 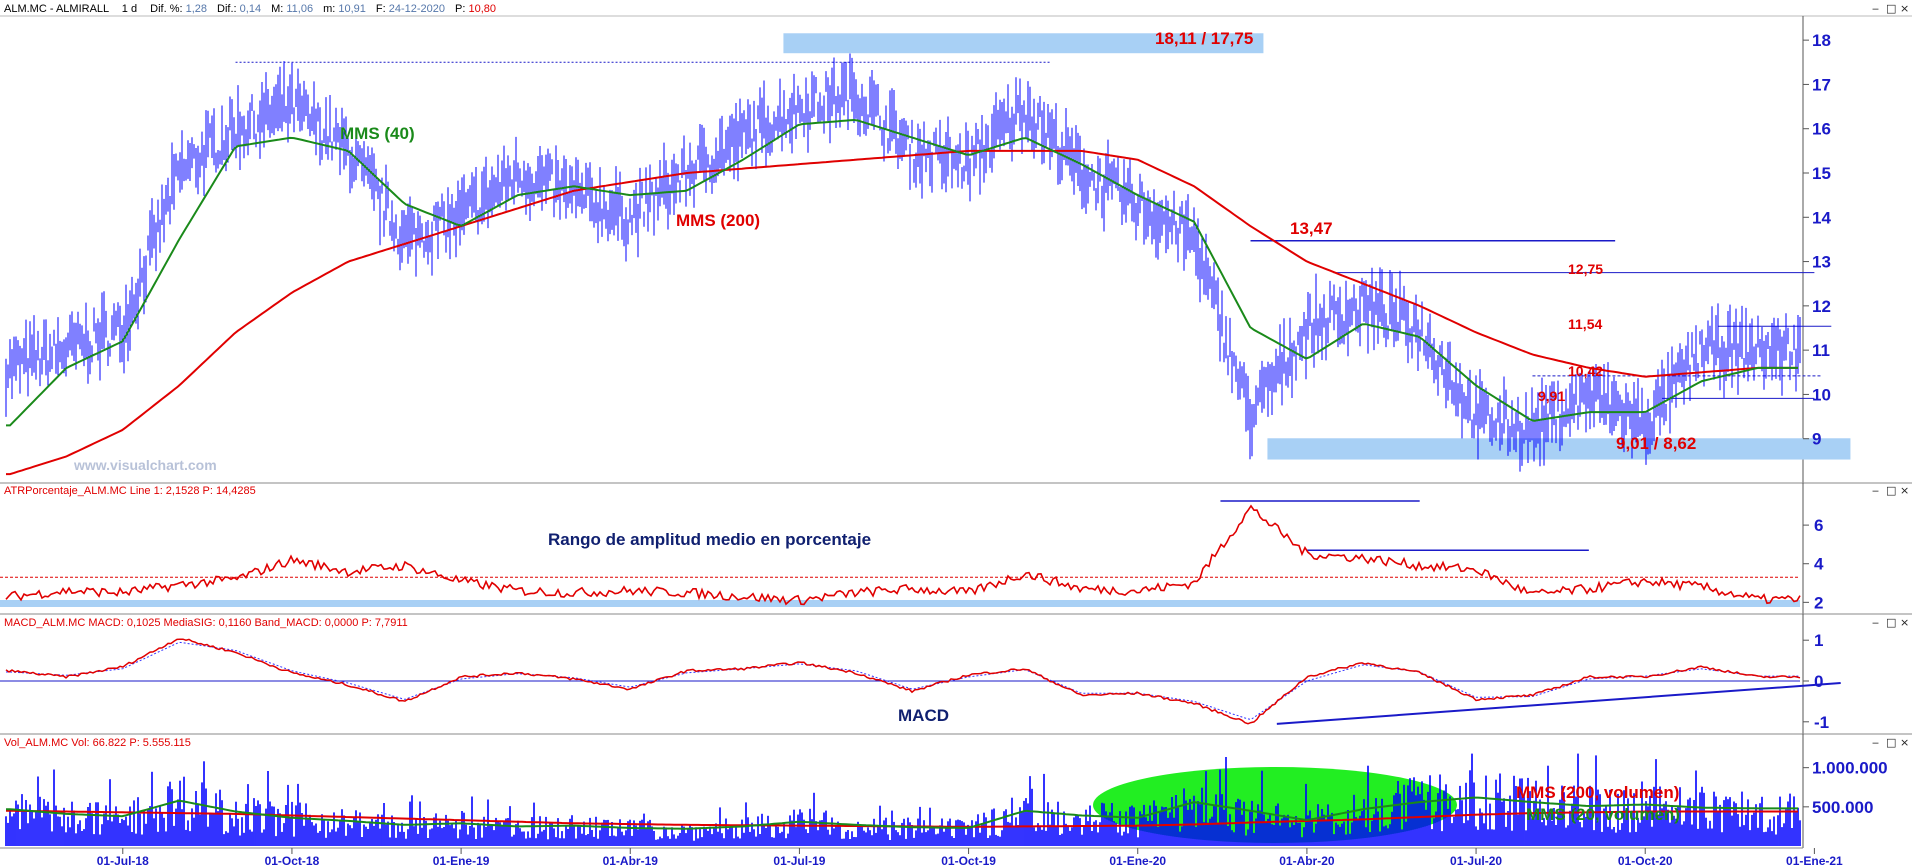 What do you see at coordinates (1137, 860) in the screenshot?
I see `date-tick-label: 01-Ene-20` at bounding box center [1137, 860].